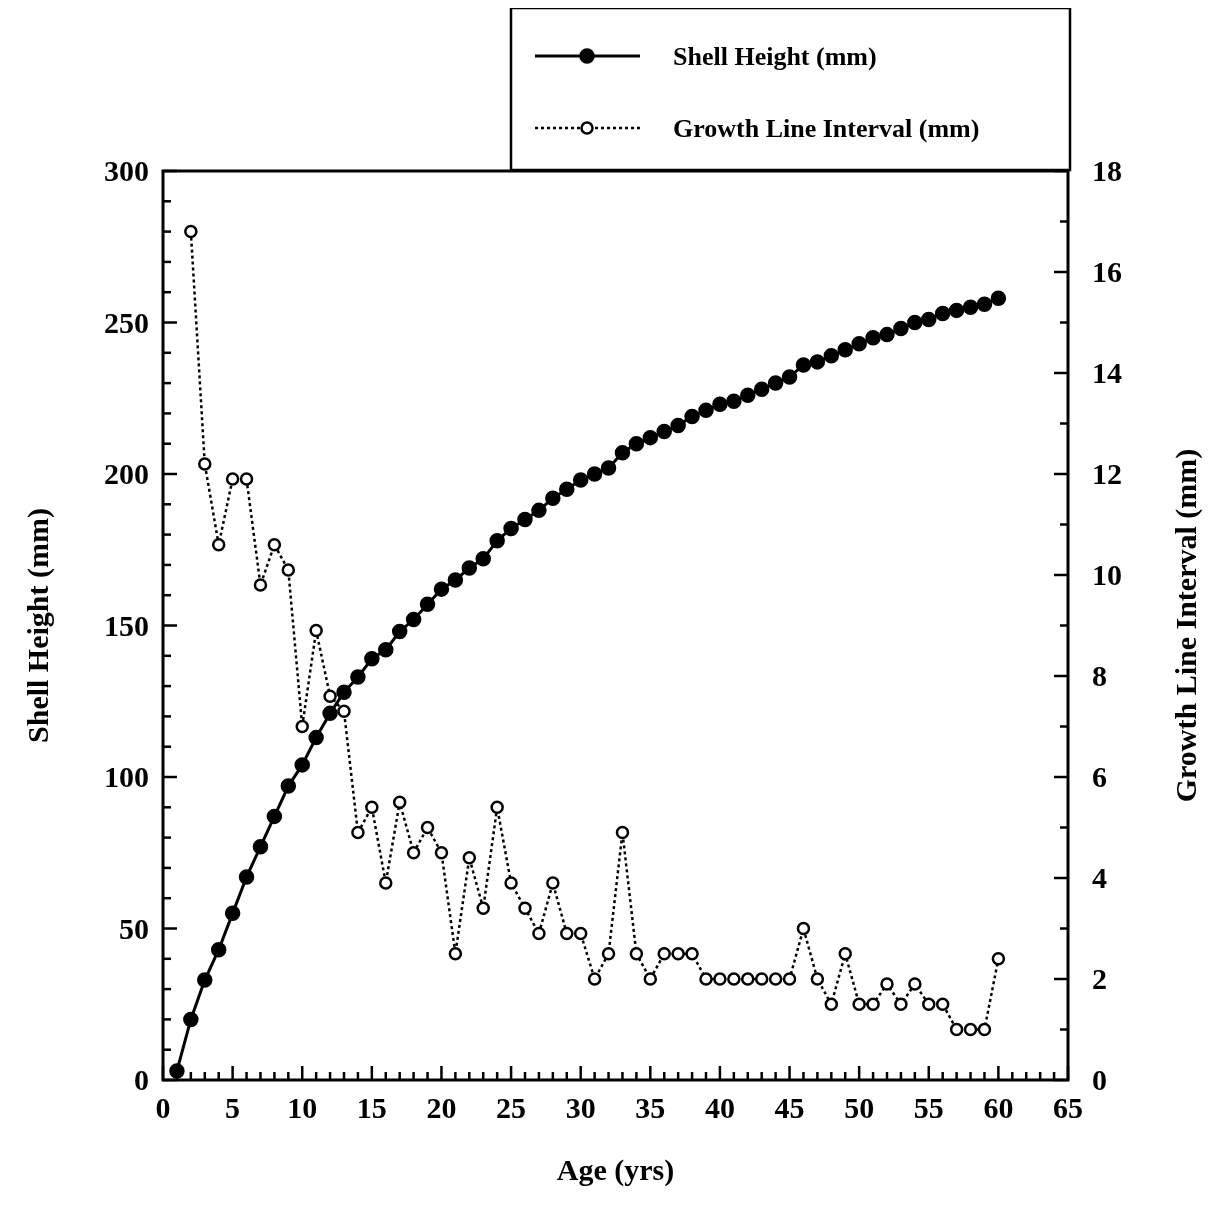 This screenshot has width=1216, height=1215. I want to click on y-tick-label: 50, so click(134, 928).